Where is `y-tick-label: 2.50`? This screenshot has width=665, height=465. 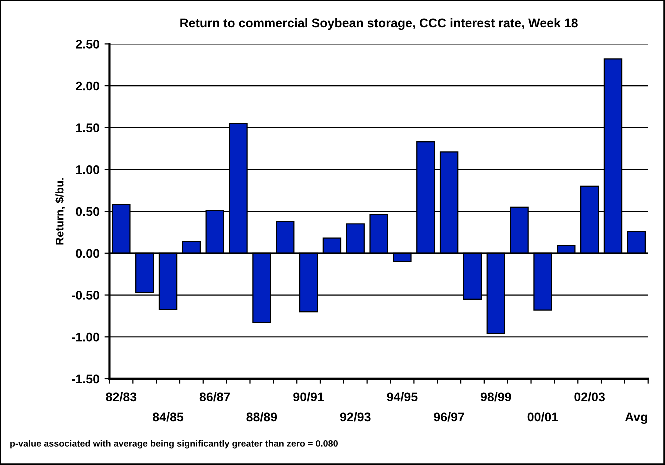
y-tick-label: 2.50 is located at coordinates (88, 44).